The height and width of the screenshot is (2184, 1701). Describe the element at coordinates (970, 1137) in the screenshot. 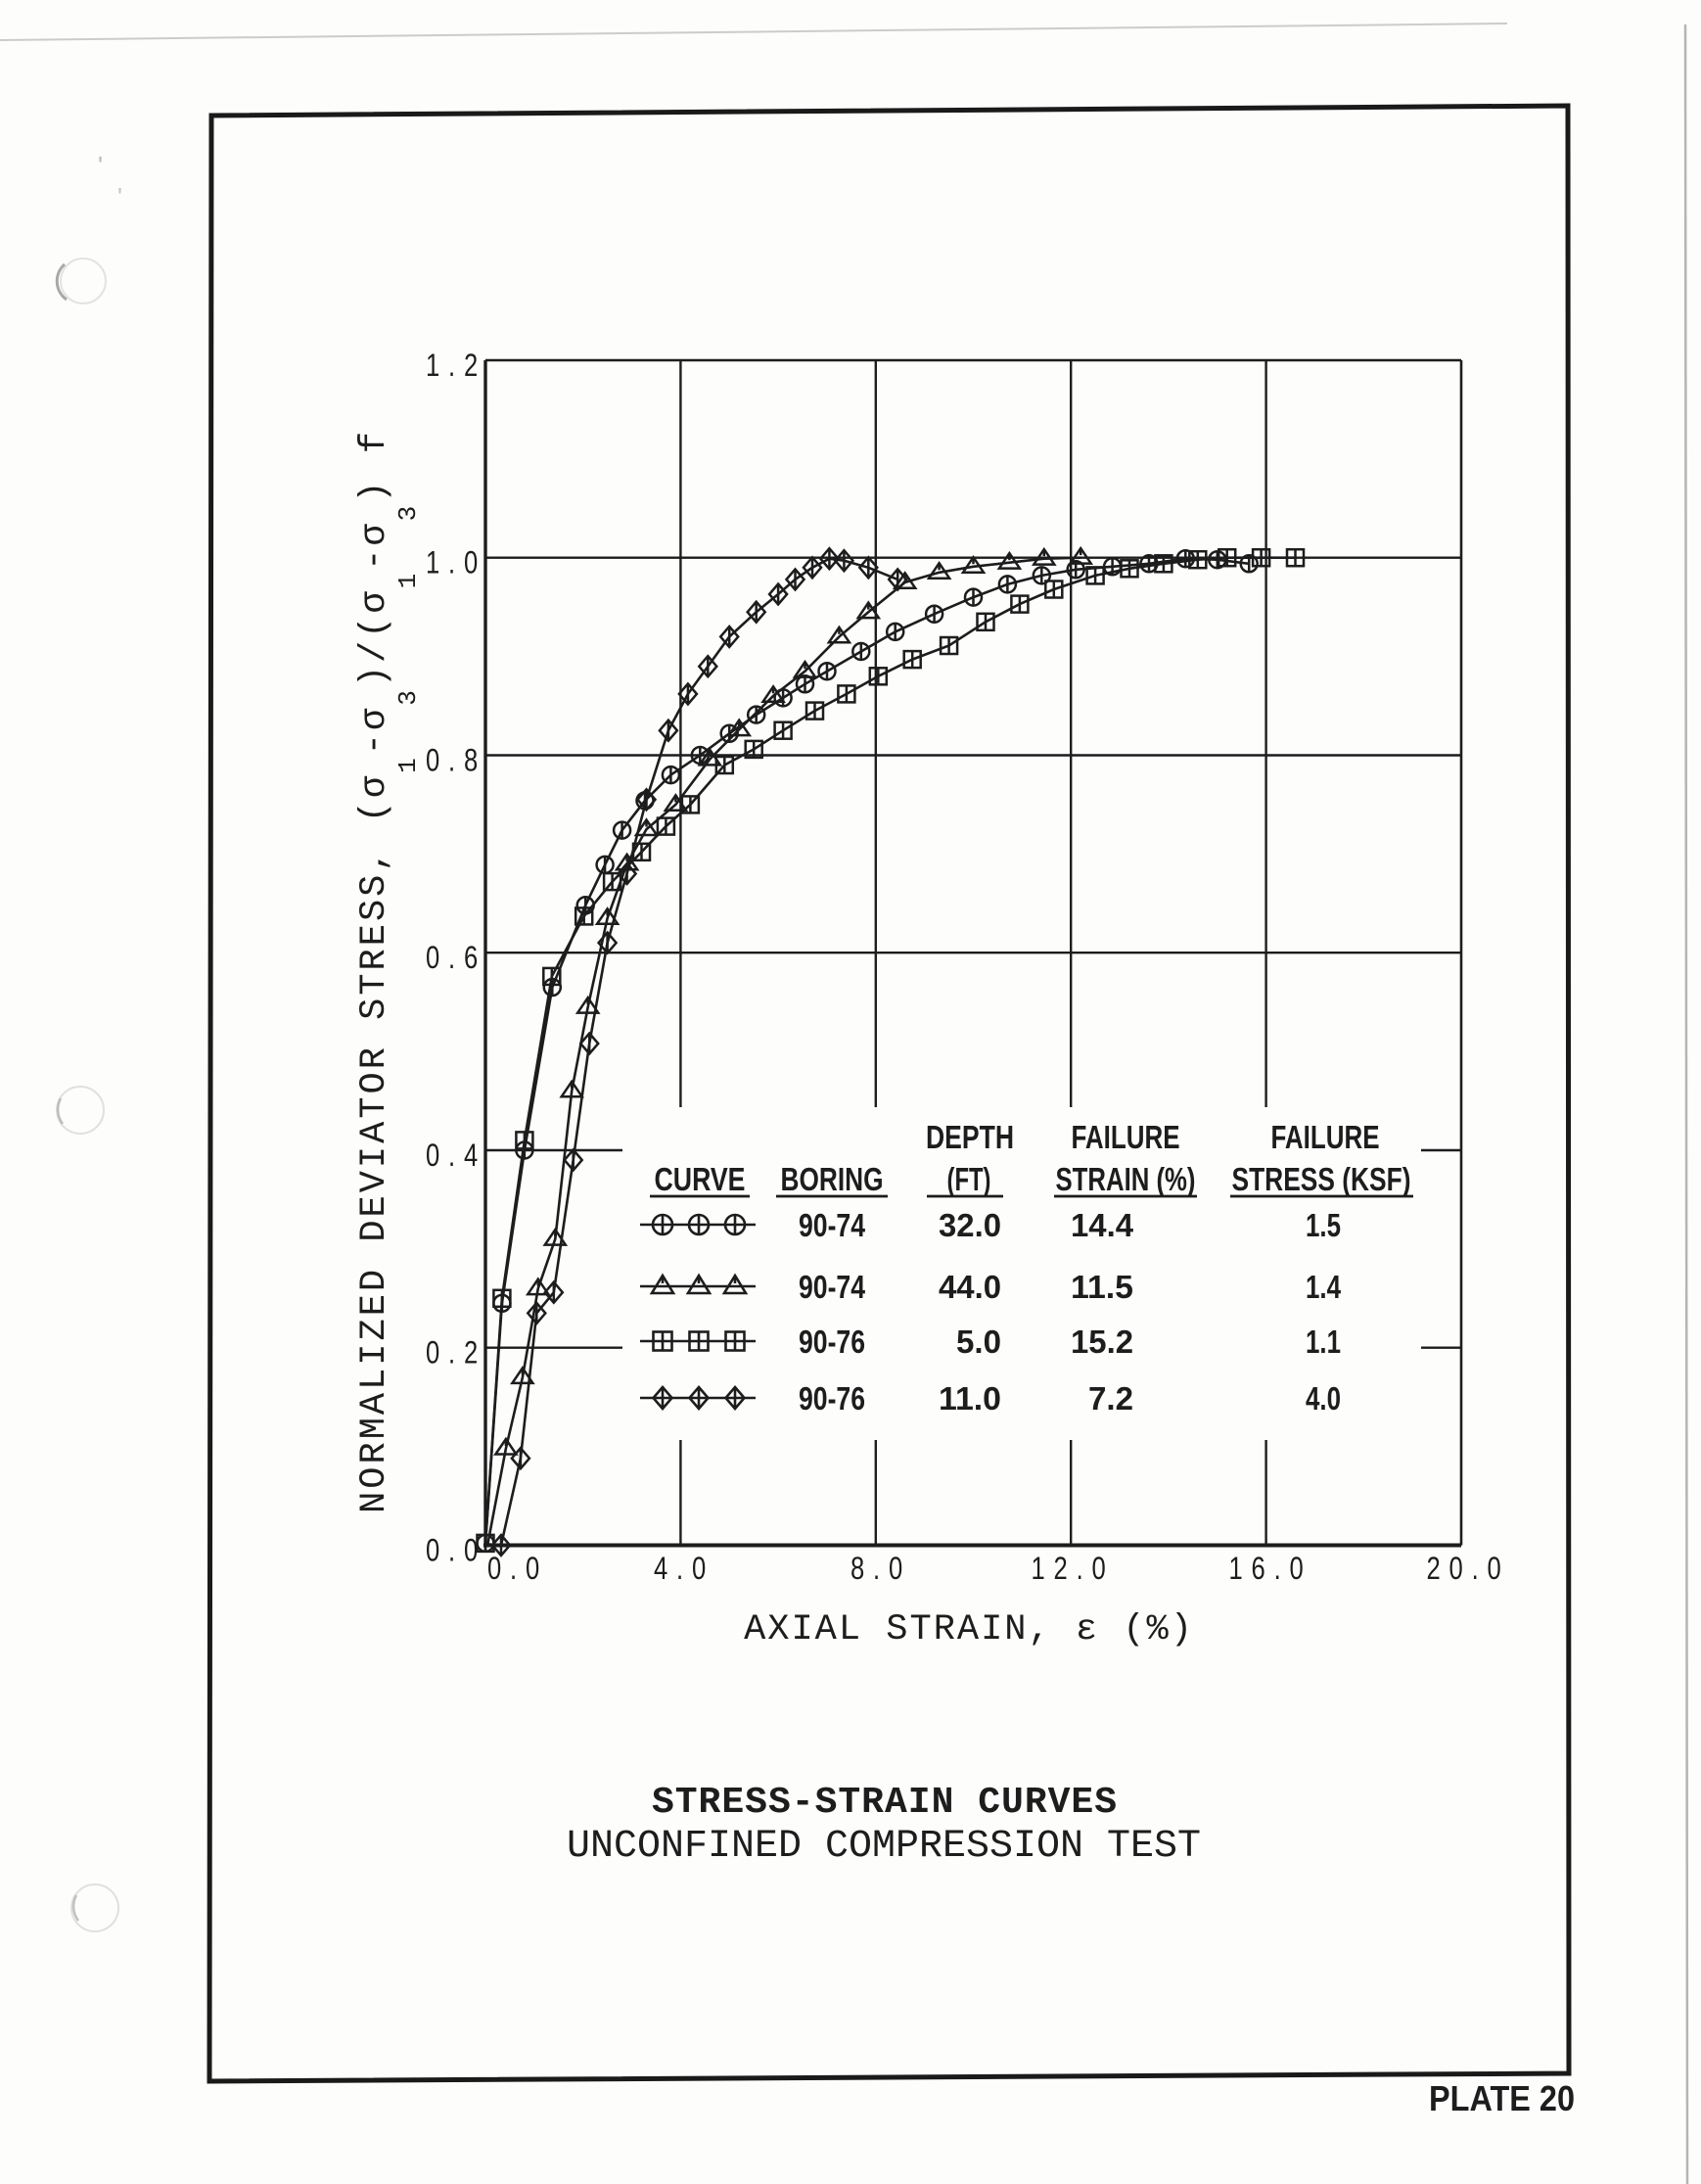

I see `svg-text: DEPTH` at that location.